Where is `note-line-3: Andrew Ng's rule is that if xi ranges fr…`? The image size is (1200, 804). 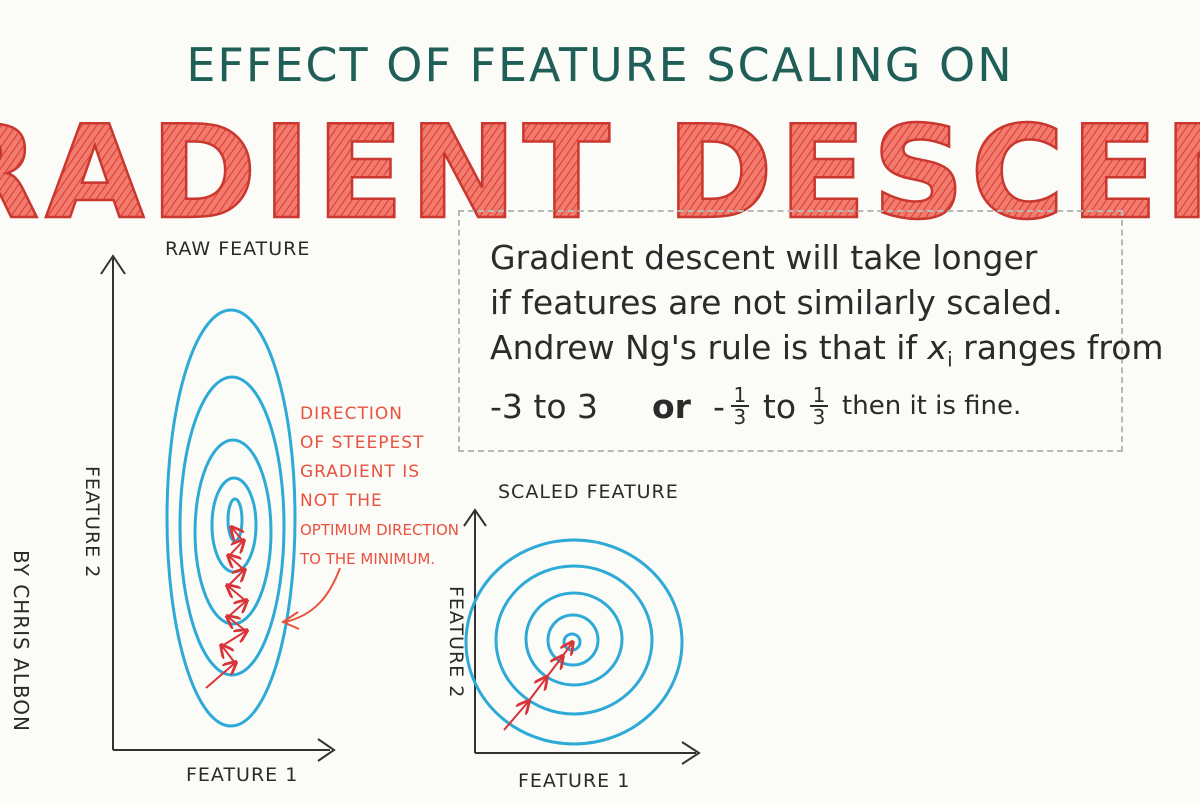 note-line-3: Andrew Ng's rule is that if xi ranges fr… is located at coordinates (827, 350).